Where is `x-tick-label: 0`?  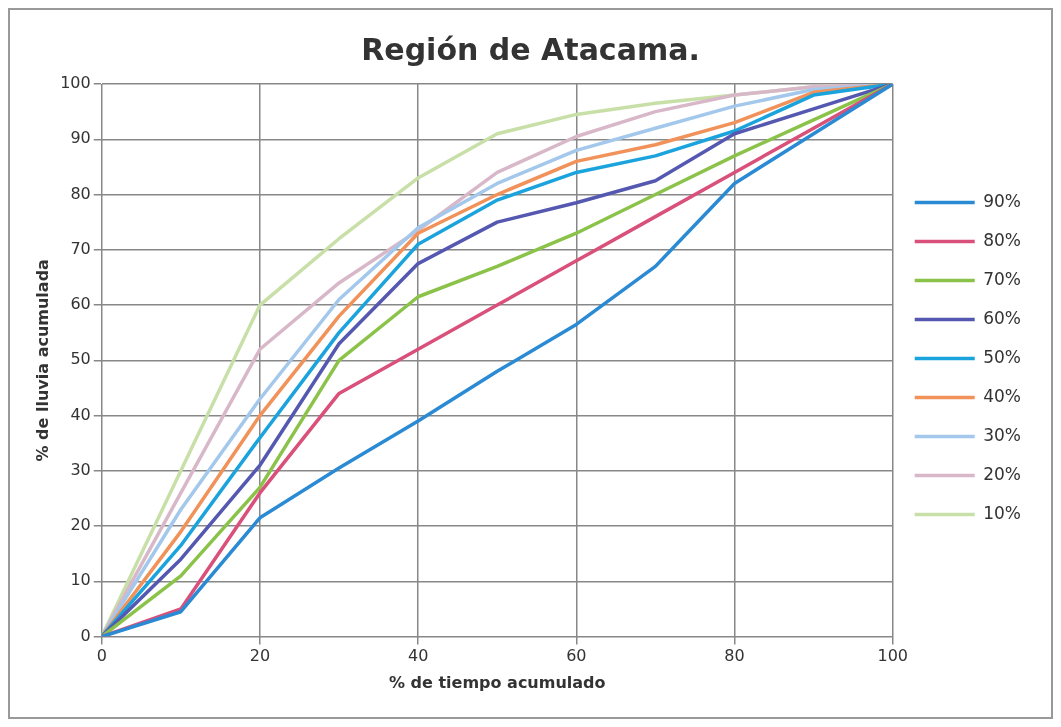 x-tick-label: 0 is located at coordinates (101, 656).